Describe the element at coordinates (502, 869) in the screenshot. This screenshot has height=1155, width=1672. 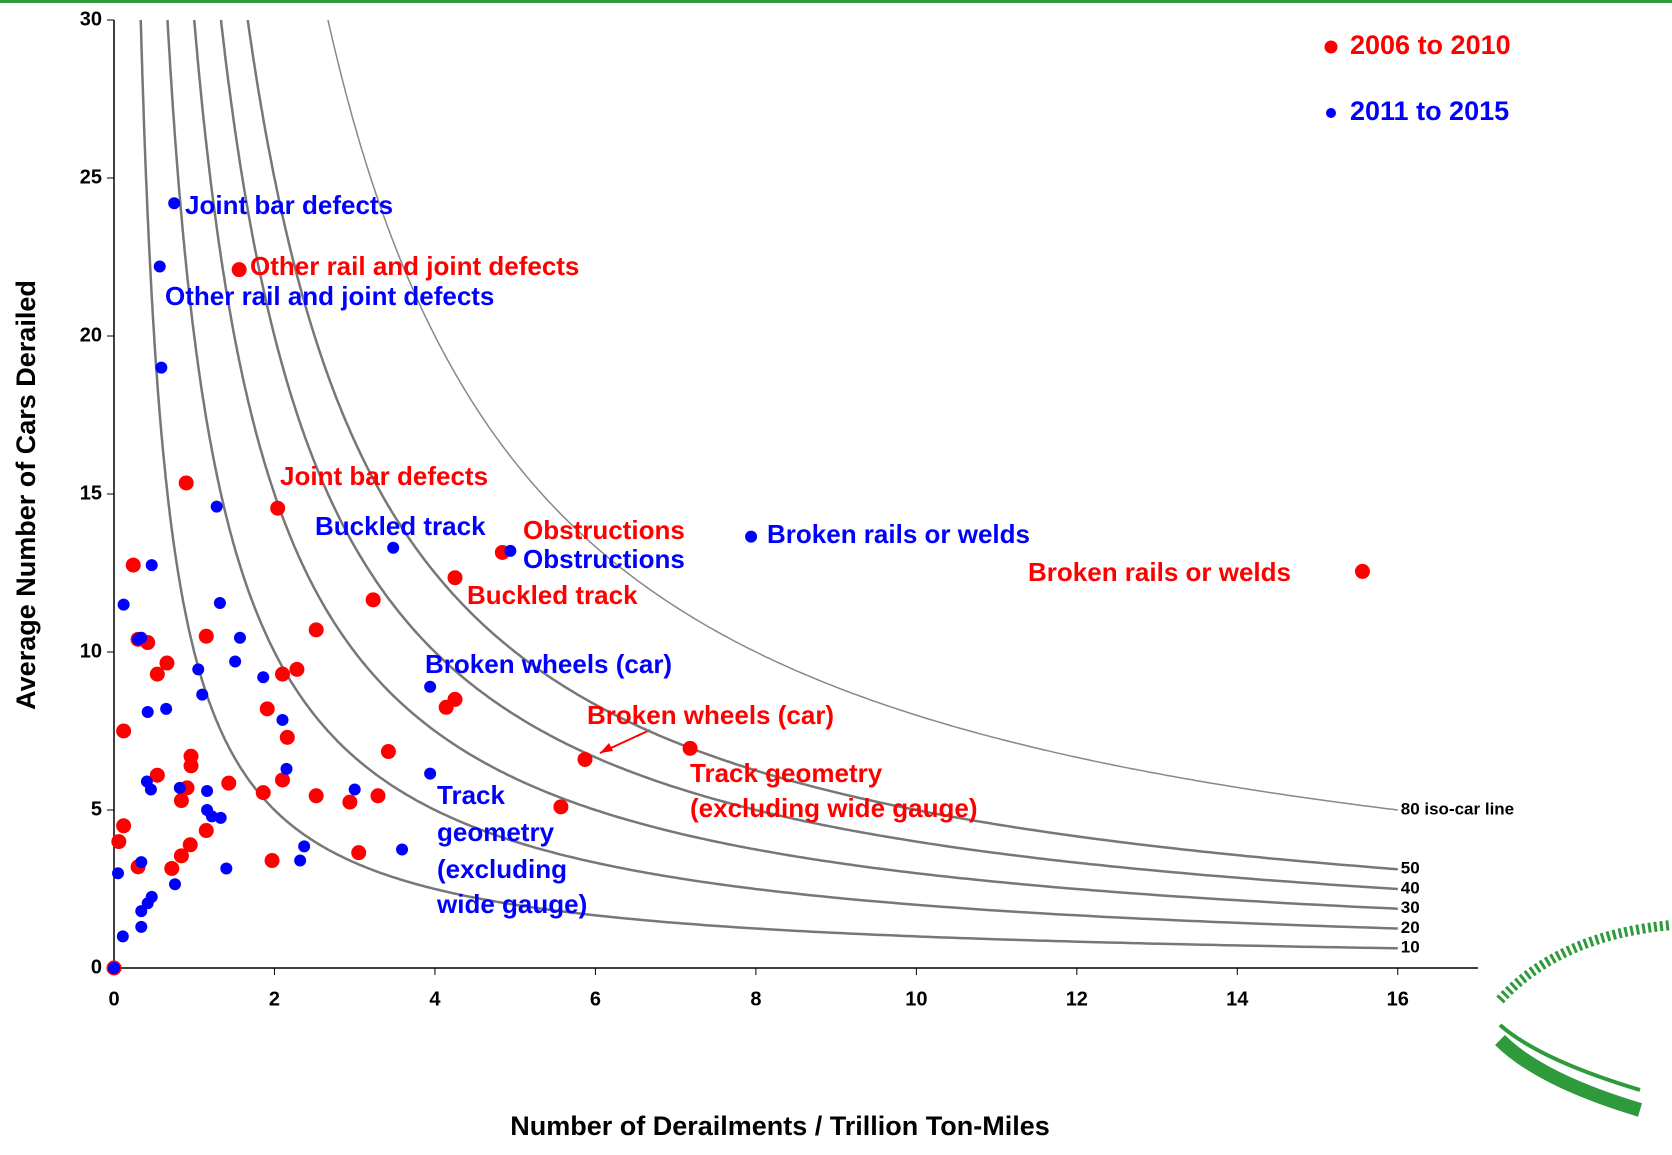
I see `annotation: (excluding` at that location.